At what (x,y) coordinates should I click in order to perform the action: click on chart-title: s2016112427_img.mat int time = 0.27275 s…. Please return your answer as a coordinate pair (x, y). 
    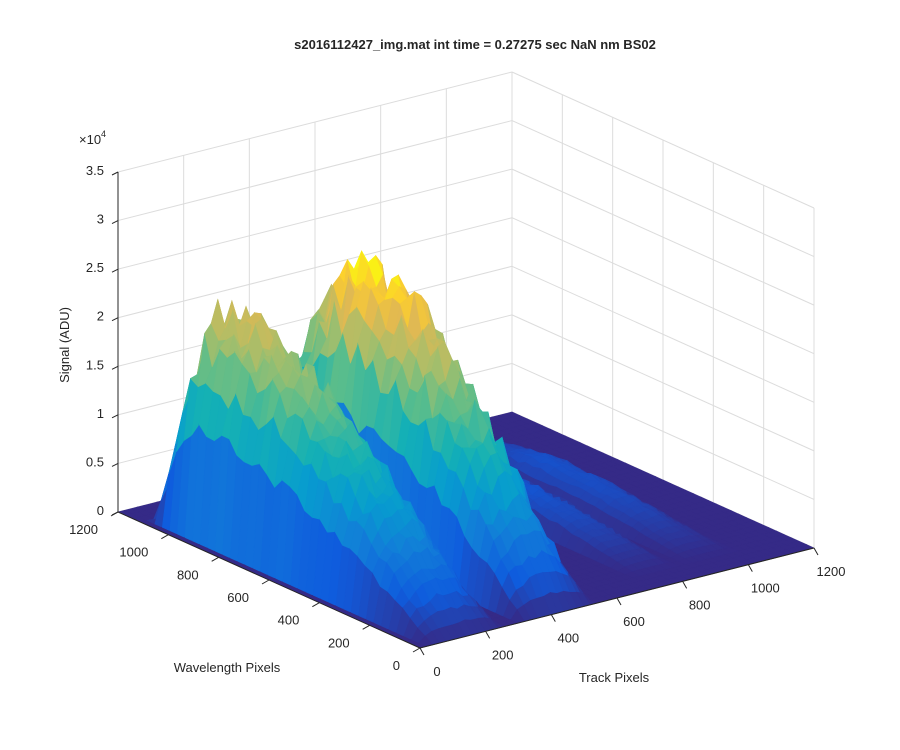
    Looking at the image, I should click on (475, 44).